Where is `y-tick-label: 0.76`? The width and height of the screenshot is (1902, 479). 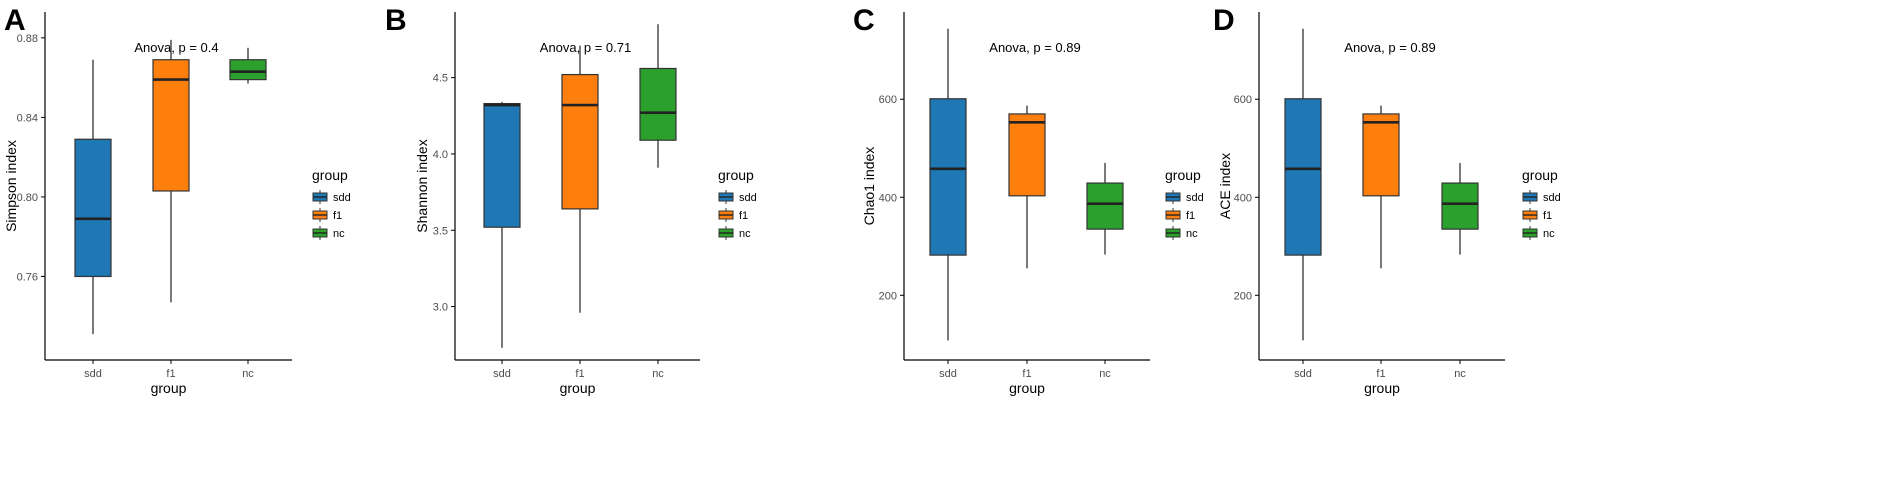 y-tick-label: 0.76 is located at coordinates (27, 277).